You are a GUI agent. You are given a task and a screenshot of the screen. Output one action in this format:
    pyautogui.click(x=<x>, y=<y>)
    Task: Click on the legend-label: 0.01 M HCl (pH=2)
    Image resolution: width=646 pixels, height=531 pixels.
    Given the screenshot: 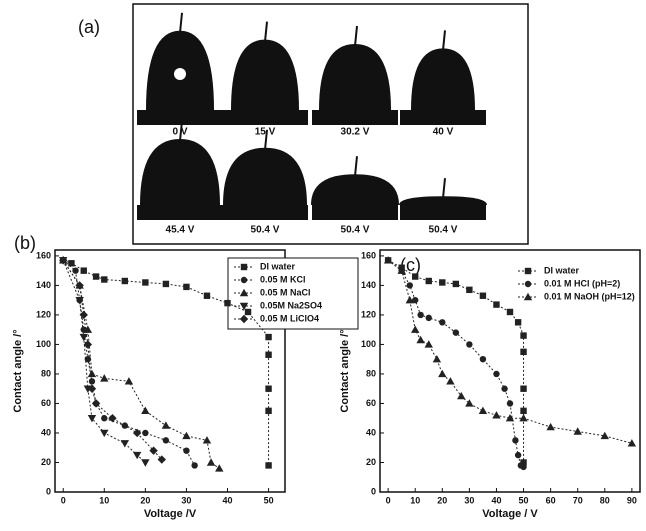 What is the action you would take?
    pyautogui.click(x=582, y=283)
    